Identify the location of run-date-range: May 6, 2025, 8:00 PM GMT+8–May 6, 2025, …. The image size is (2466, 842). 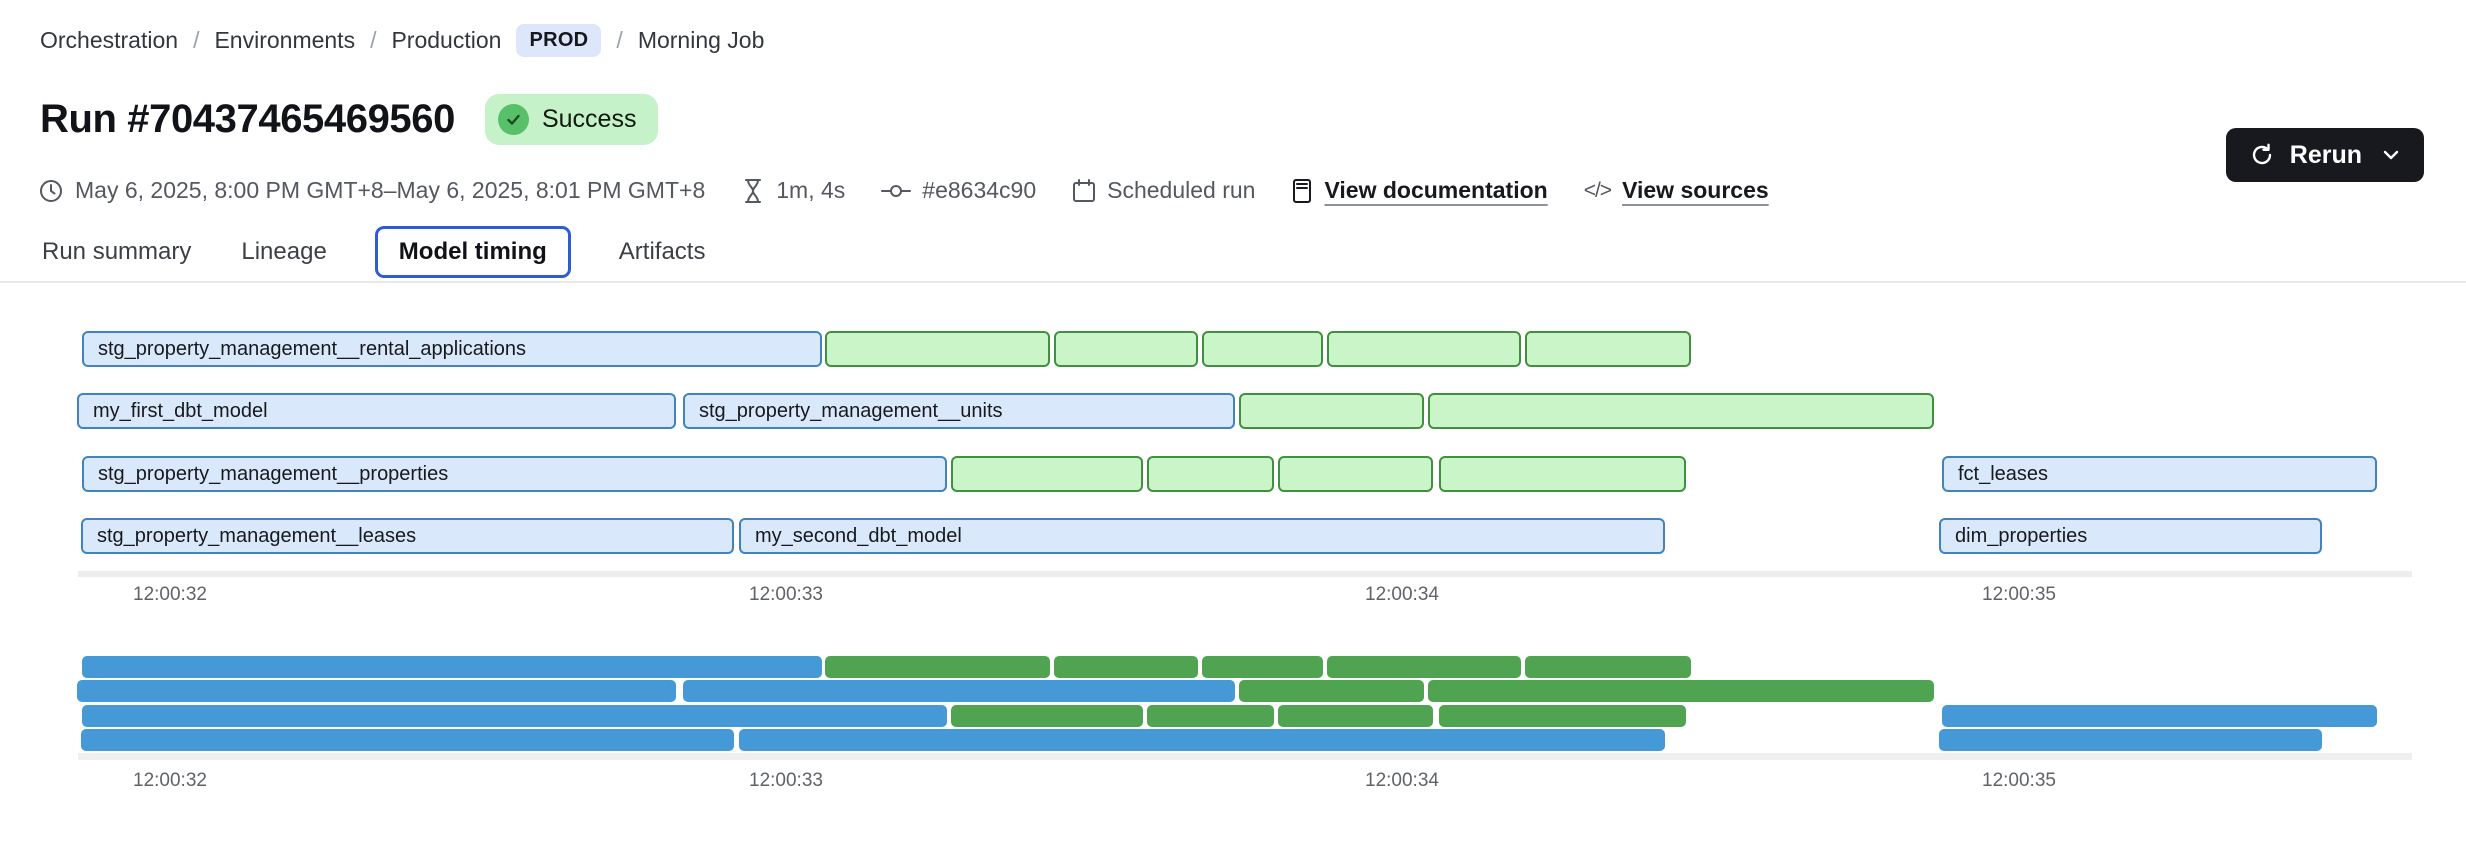
(371, 190).